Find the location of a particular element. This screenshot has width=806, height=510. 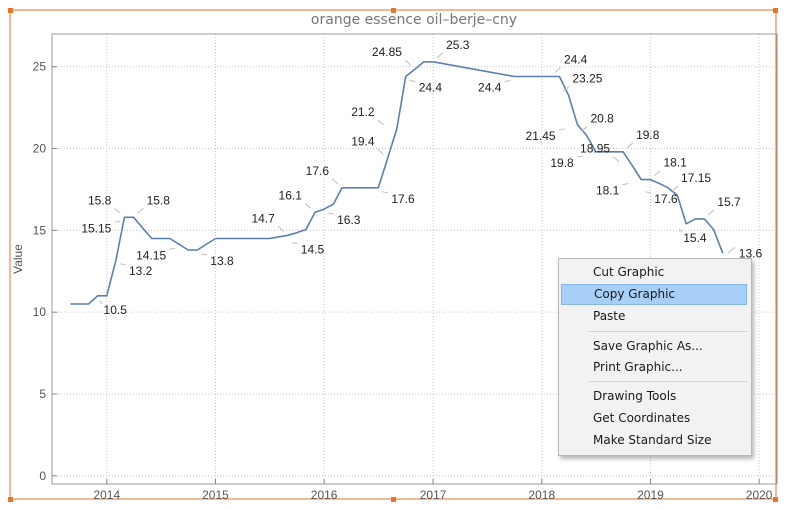

data-label: 15.4 is located at coordinates (695, 238).